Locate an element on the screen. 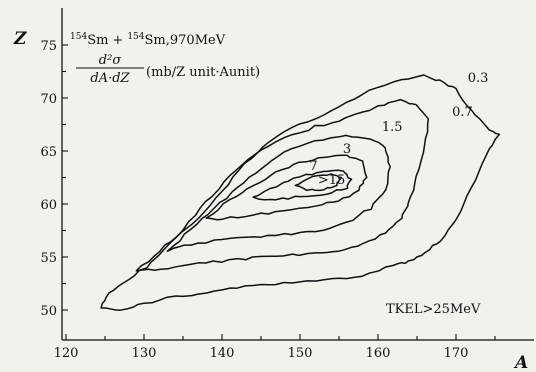  quantity-numerator: d²σ is located at coordinates (111, 60).